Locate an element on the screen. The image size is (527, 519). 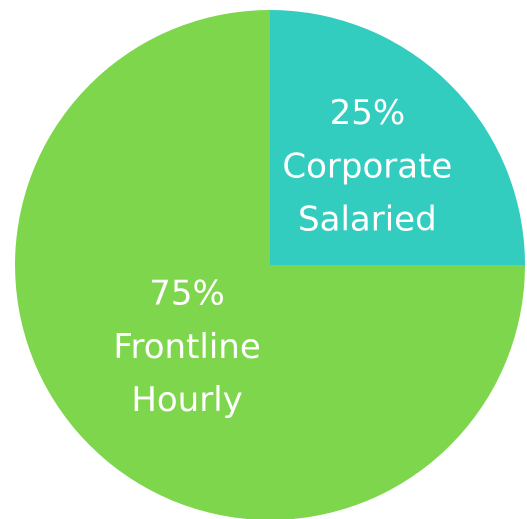
slice-category-label: Frontline Hourly is located at coordinates (186, 372).